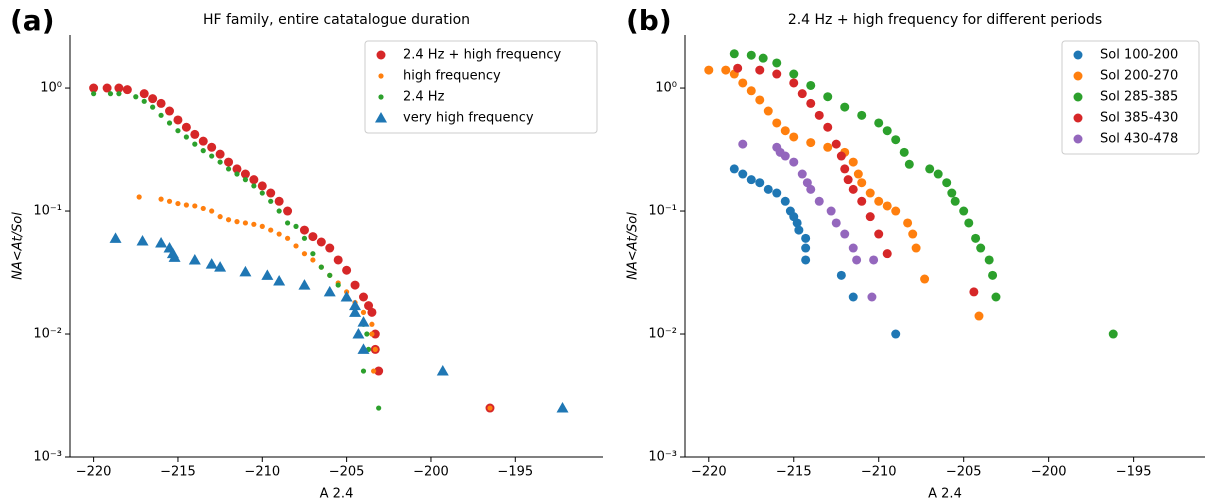  I want to click on legend-label: very high frequency, so click(468, 118).